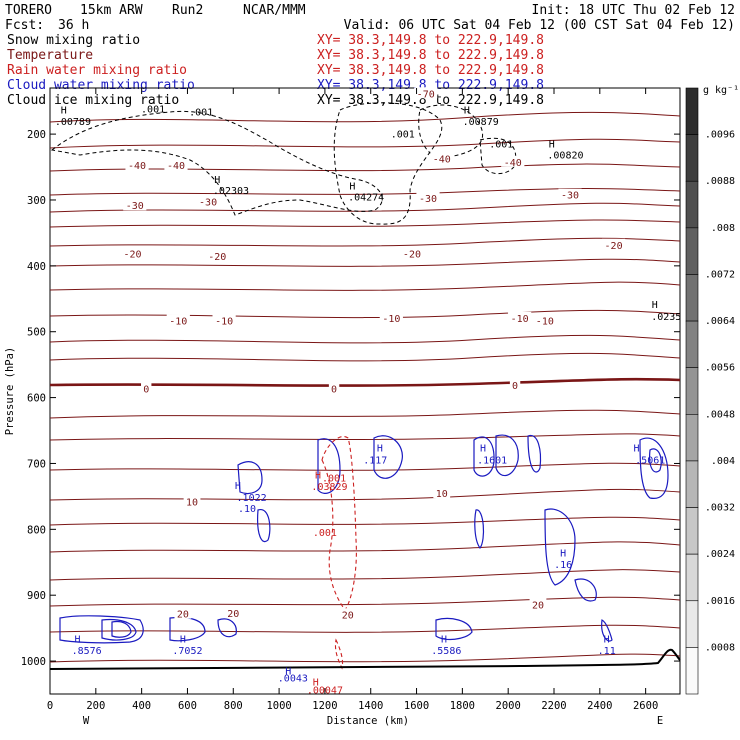  I want to click on maximum-label: .03829, so click(329, 487).